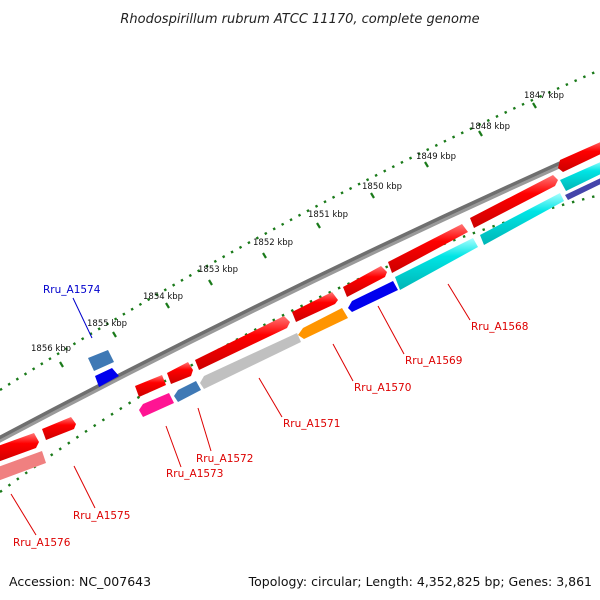 The height and width of the screenshot is (600, 600). Describe the element at coordinates (101, 516) in the screenshot. I see `gene-label-rru-a1575: Rru_A1575` at that location.